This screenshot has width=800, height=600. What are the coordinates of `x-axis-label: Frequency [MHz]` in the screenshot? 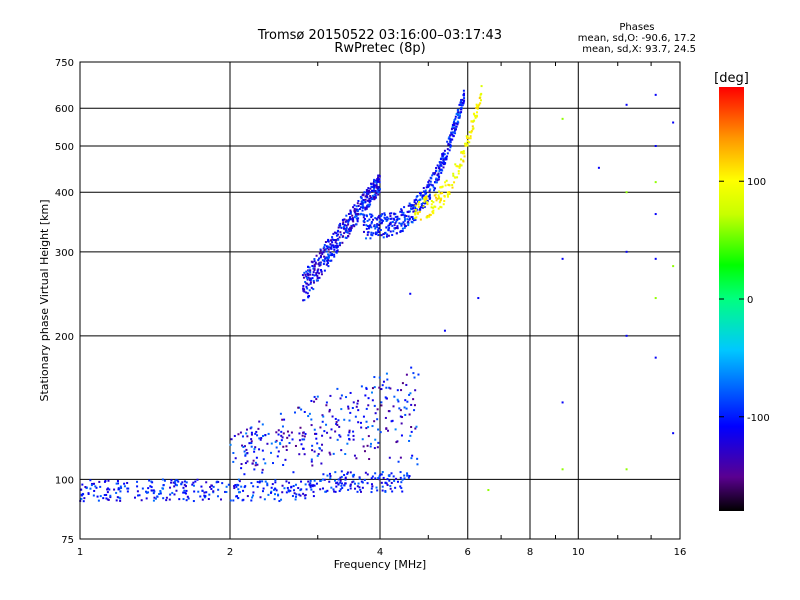 It's located at (380, 564).